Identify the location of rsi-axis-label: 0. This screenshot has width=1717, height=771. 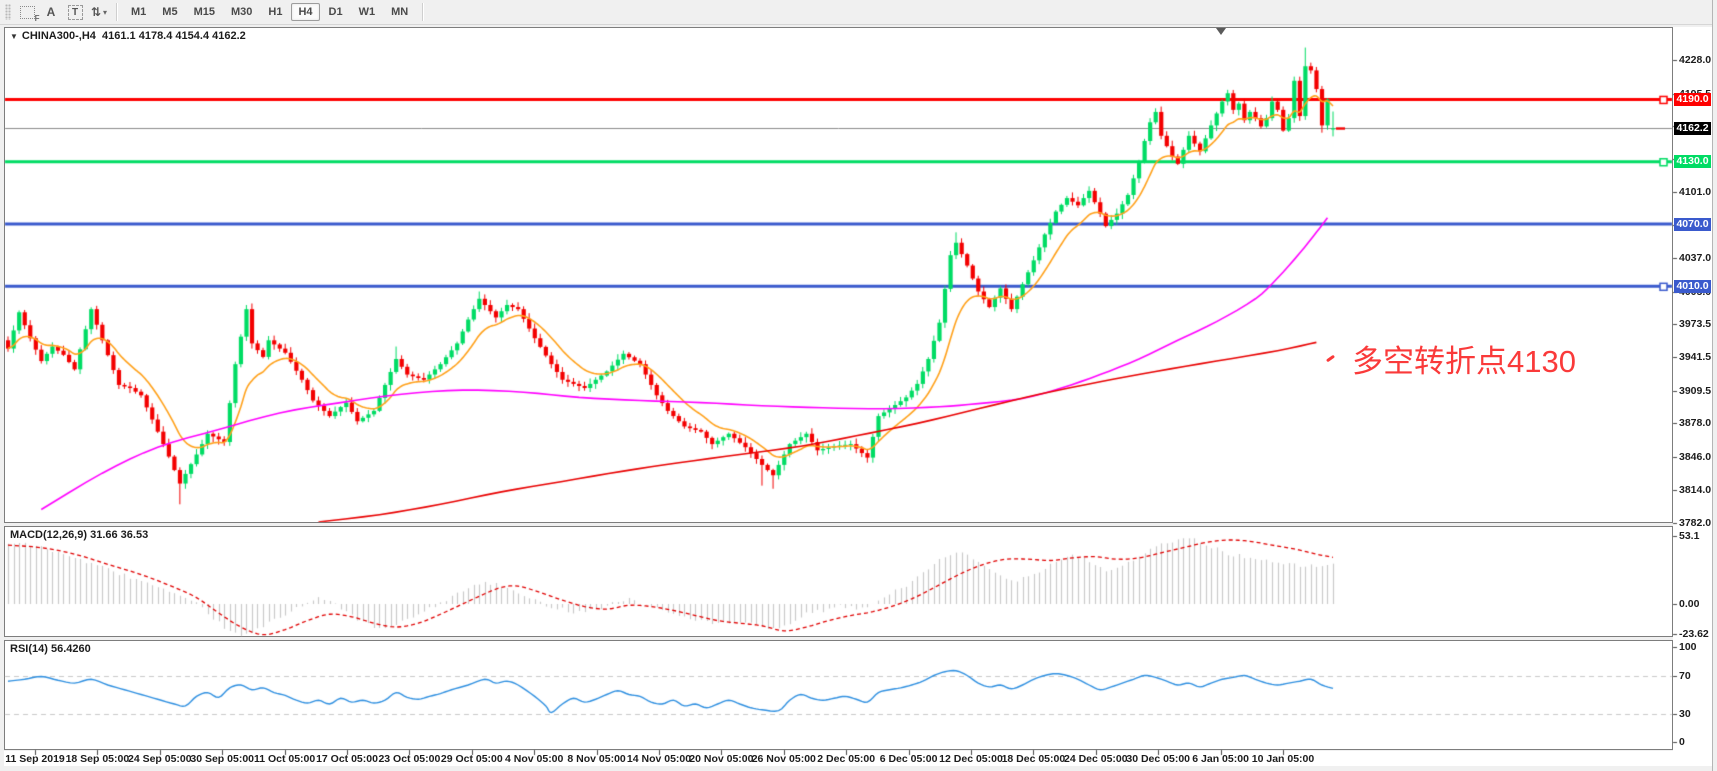
(1682, 742).